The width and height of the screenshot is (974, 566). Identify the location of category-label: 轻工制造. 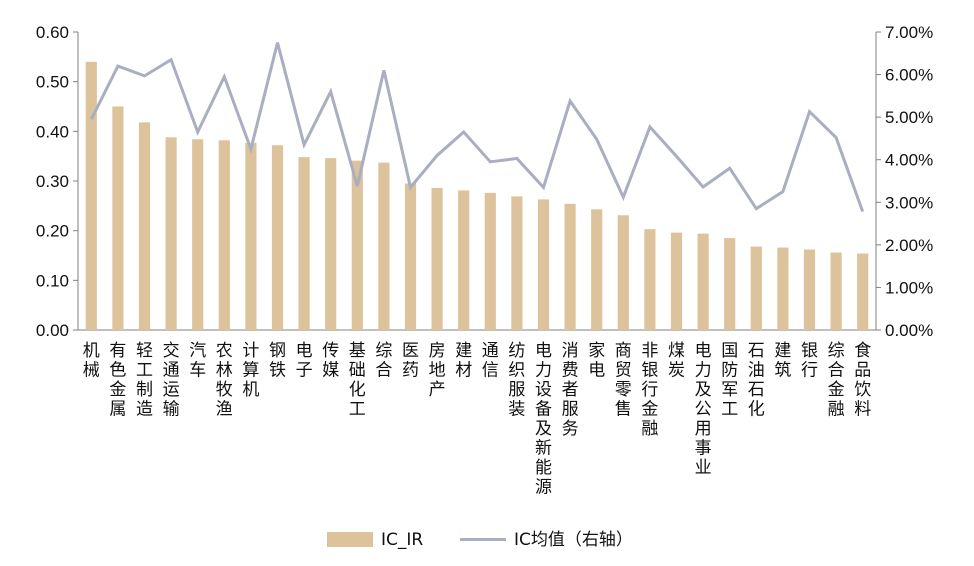
(144, 380).